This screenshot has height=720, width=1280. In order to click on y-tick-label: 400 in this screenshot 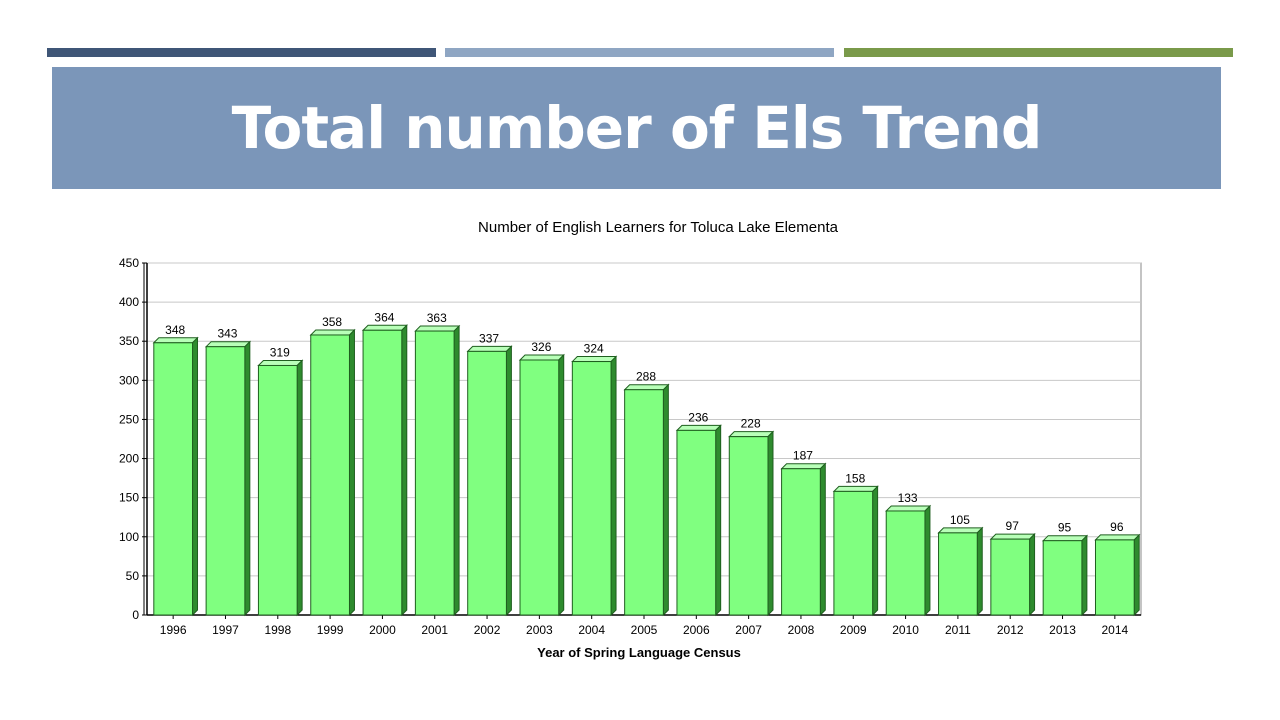, I will do `click(129, 302)`.